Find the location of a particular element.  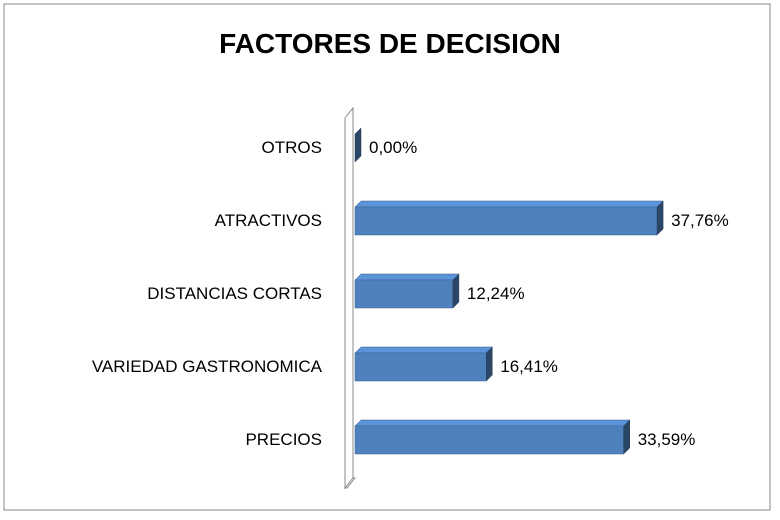

data-label: 0,00% is located at coordinates (393, 147).